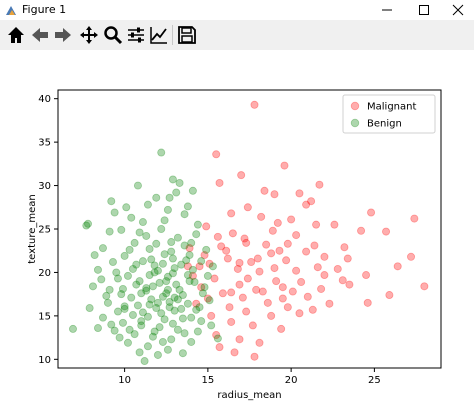 The width and height of the screenshot is (474, 401). Describe the element at coordinates (355, 106) in the screenshot. I see `legend-marker-malignant` at that location.